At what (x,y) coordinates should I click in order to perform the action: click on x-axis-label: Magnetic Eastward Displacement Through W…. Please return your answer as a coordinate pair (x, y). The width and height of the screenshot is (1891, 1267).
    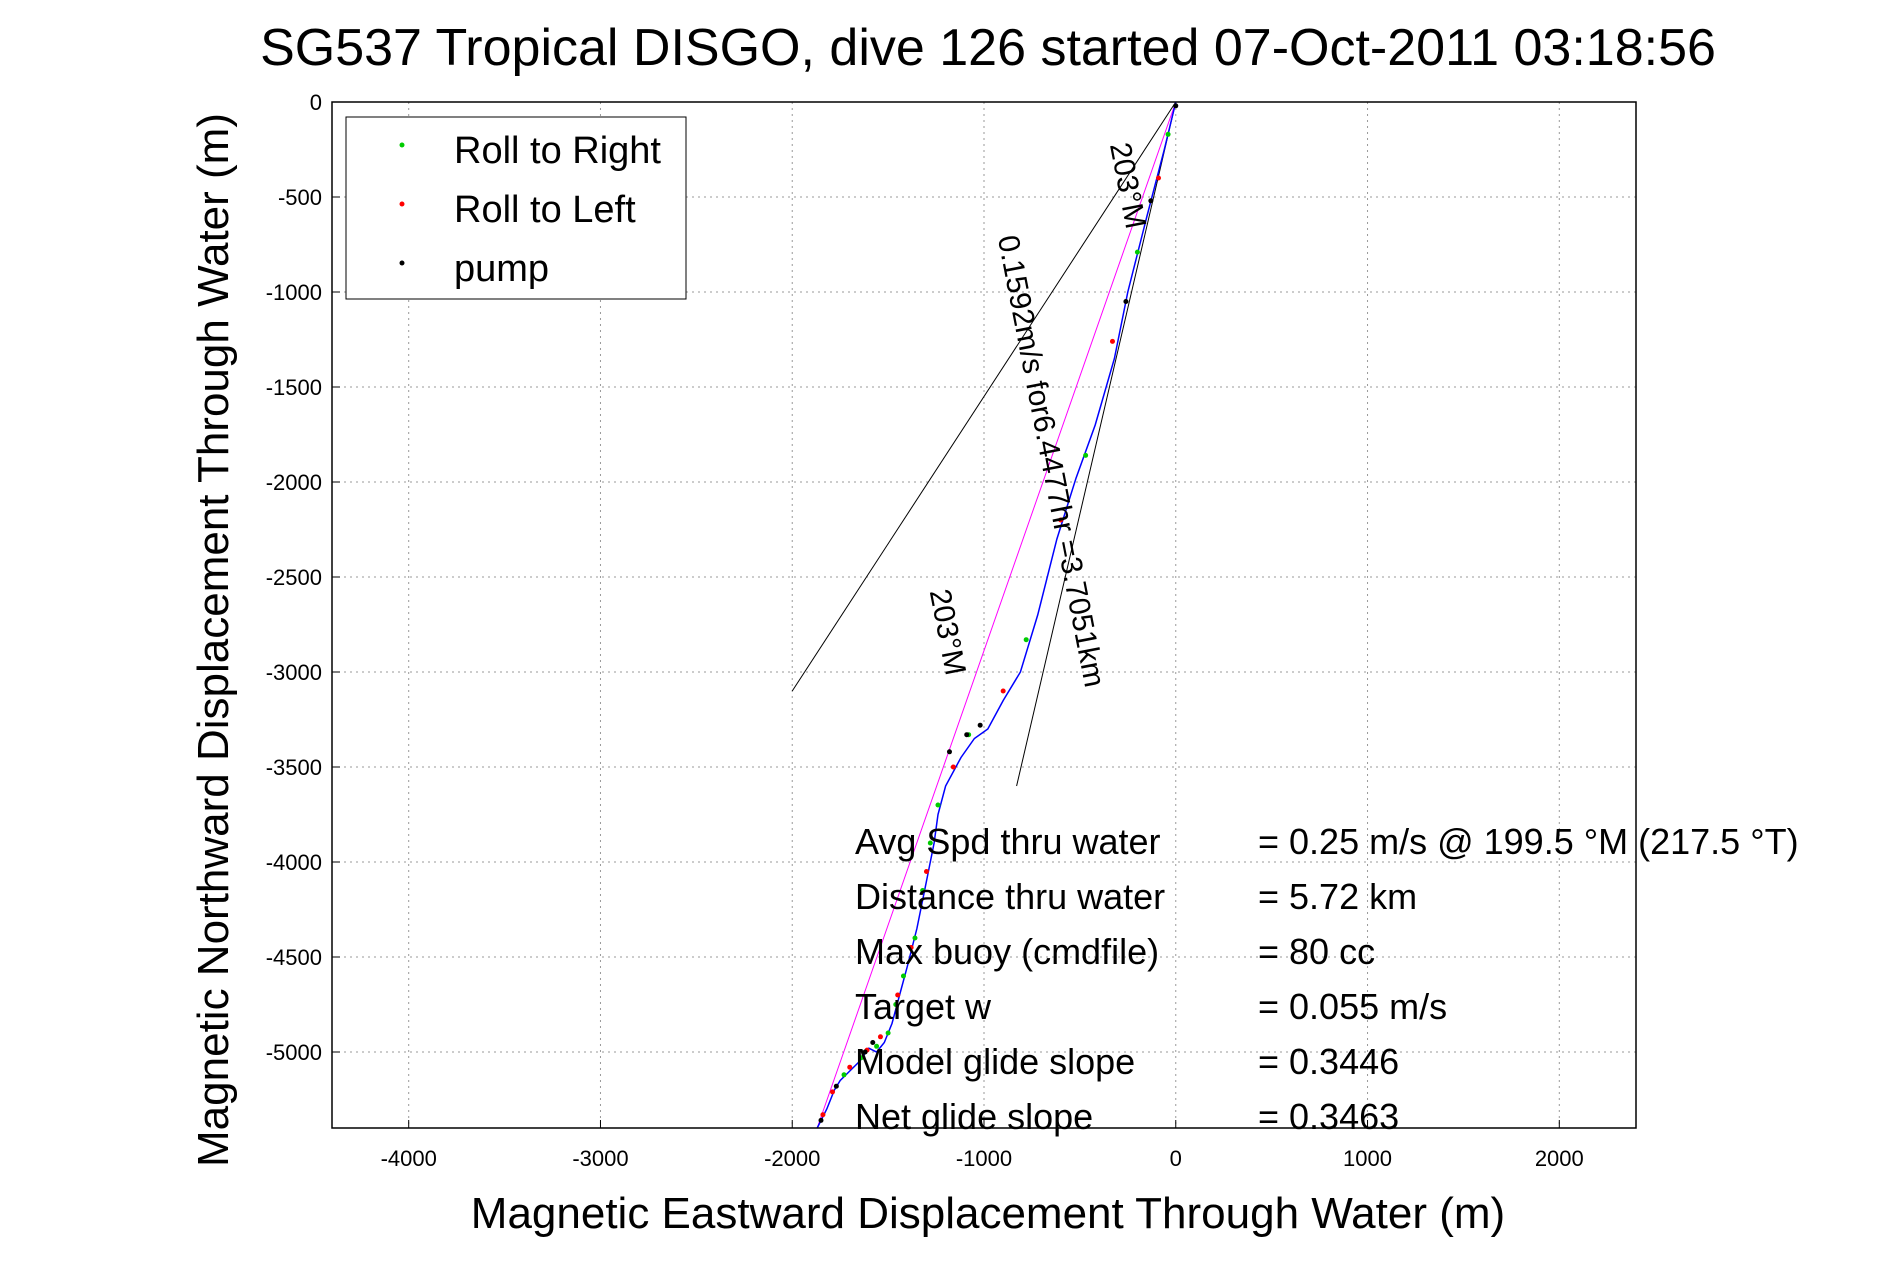
    Looking at the image, I should click on (988, 1213).